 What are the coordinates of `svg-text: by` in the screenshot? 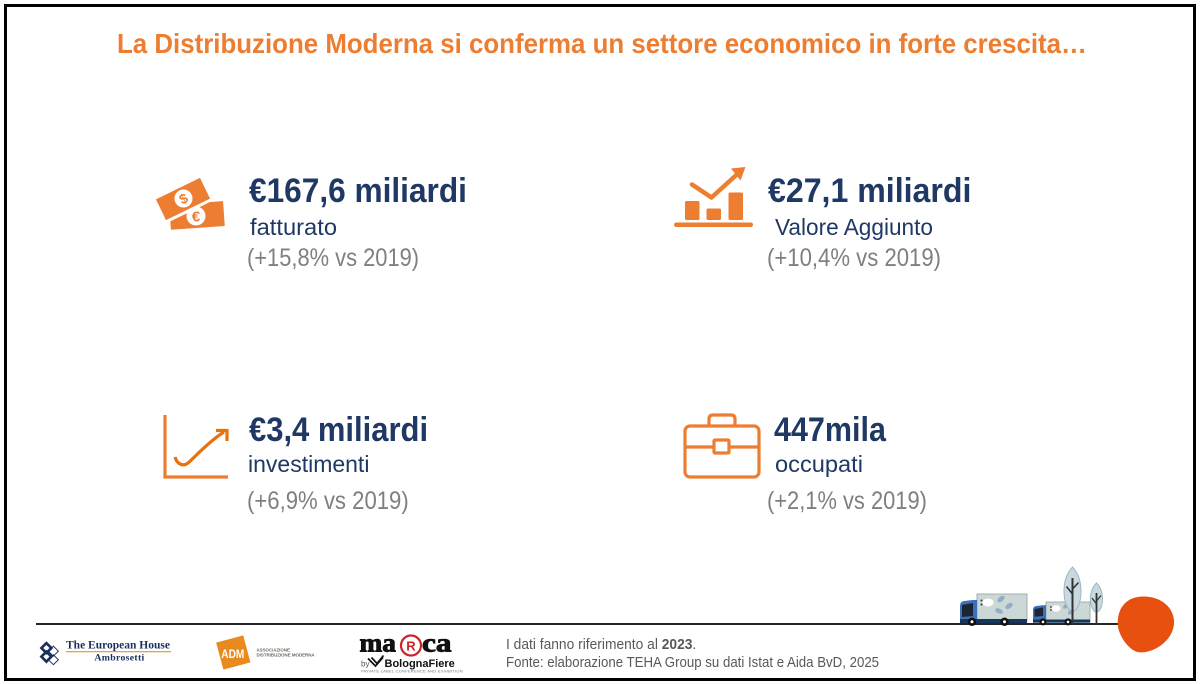 It's located at (365, 664).